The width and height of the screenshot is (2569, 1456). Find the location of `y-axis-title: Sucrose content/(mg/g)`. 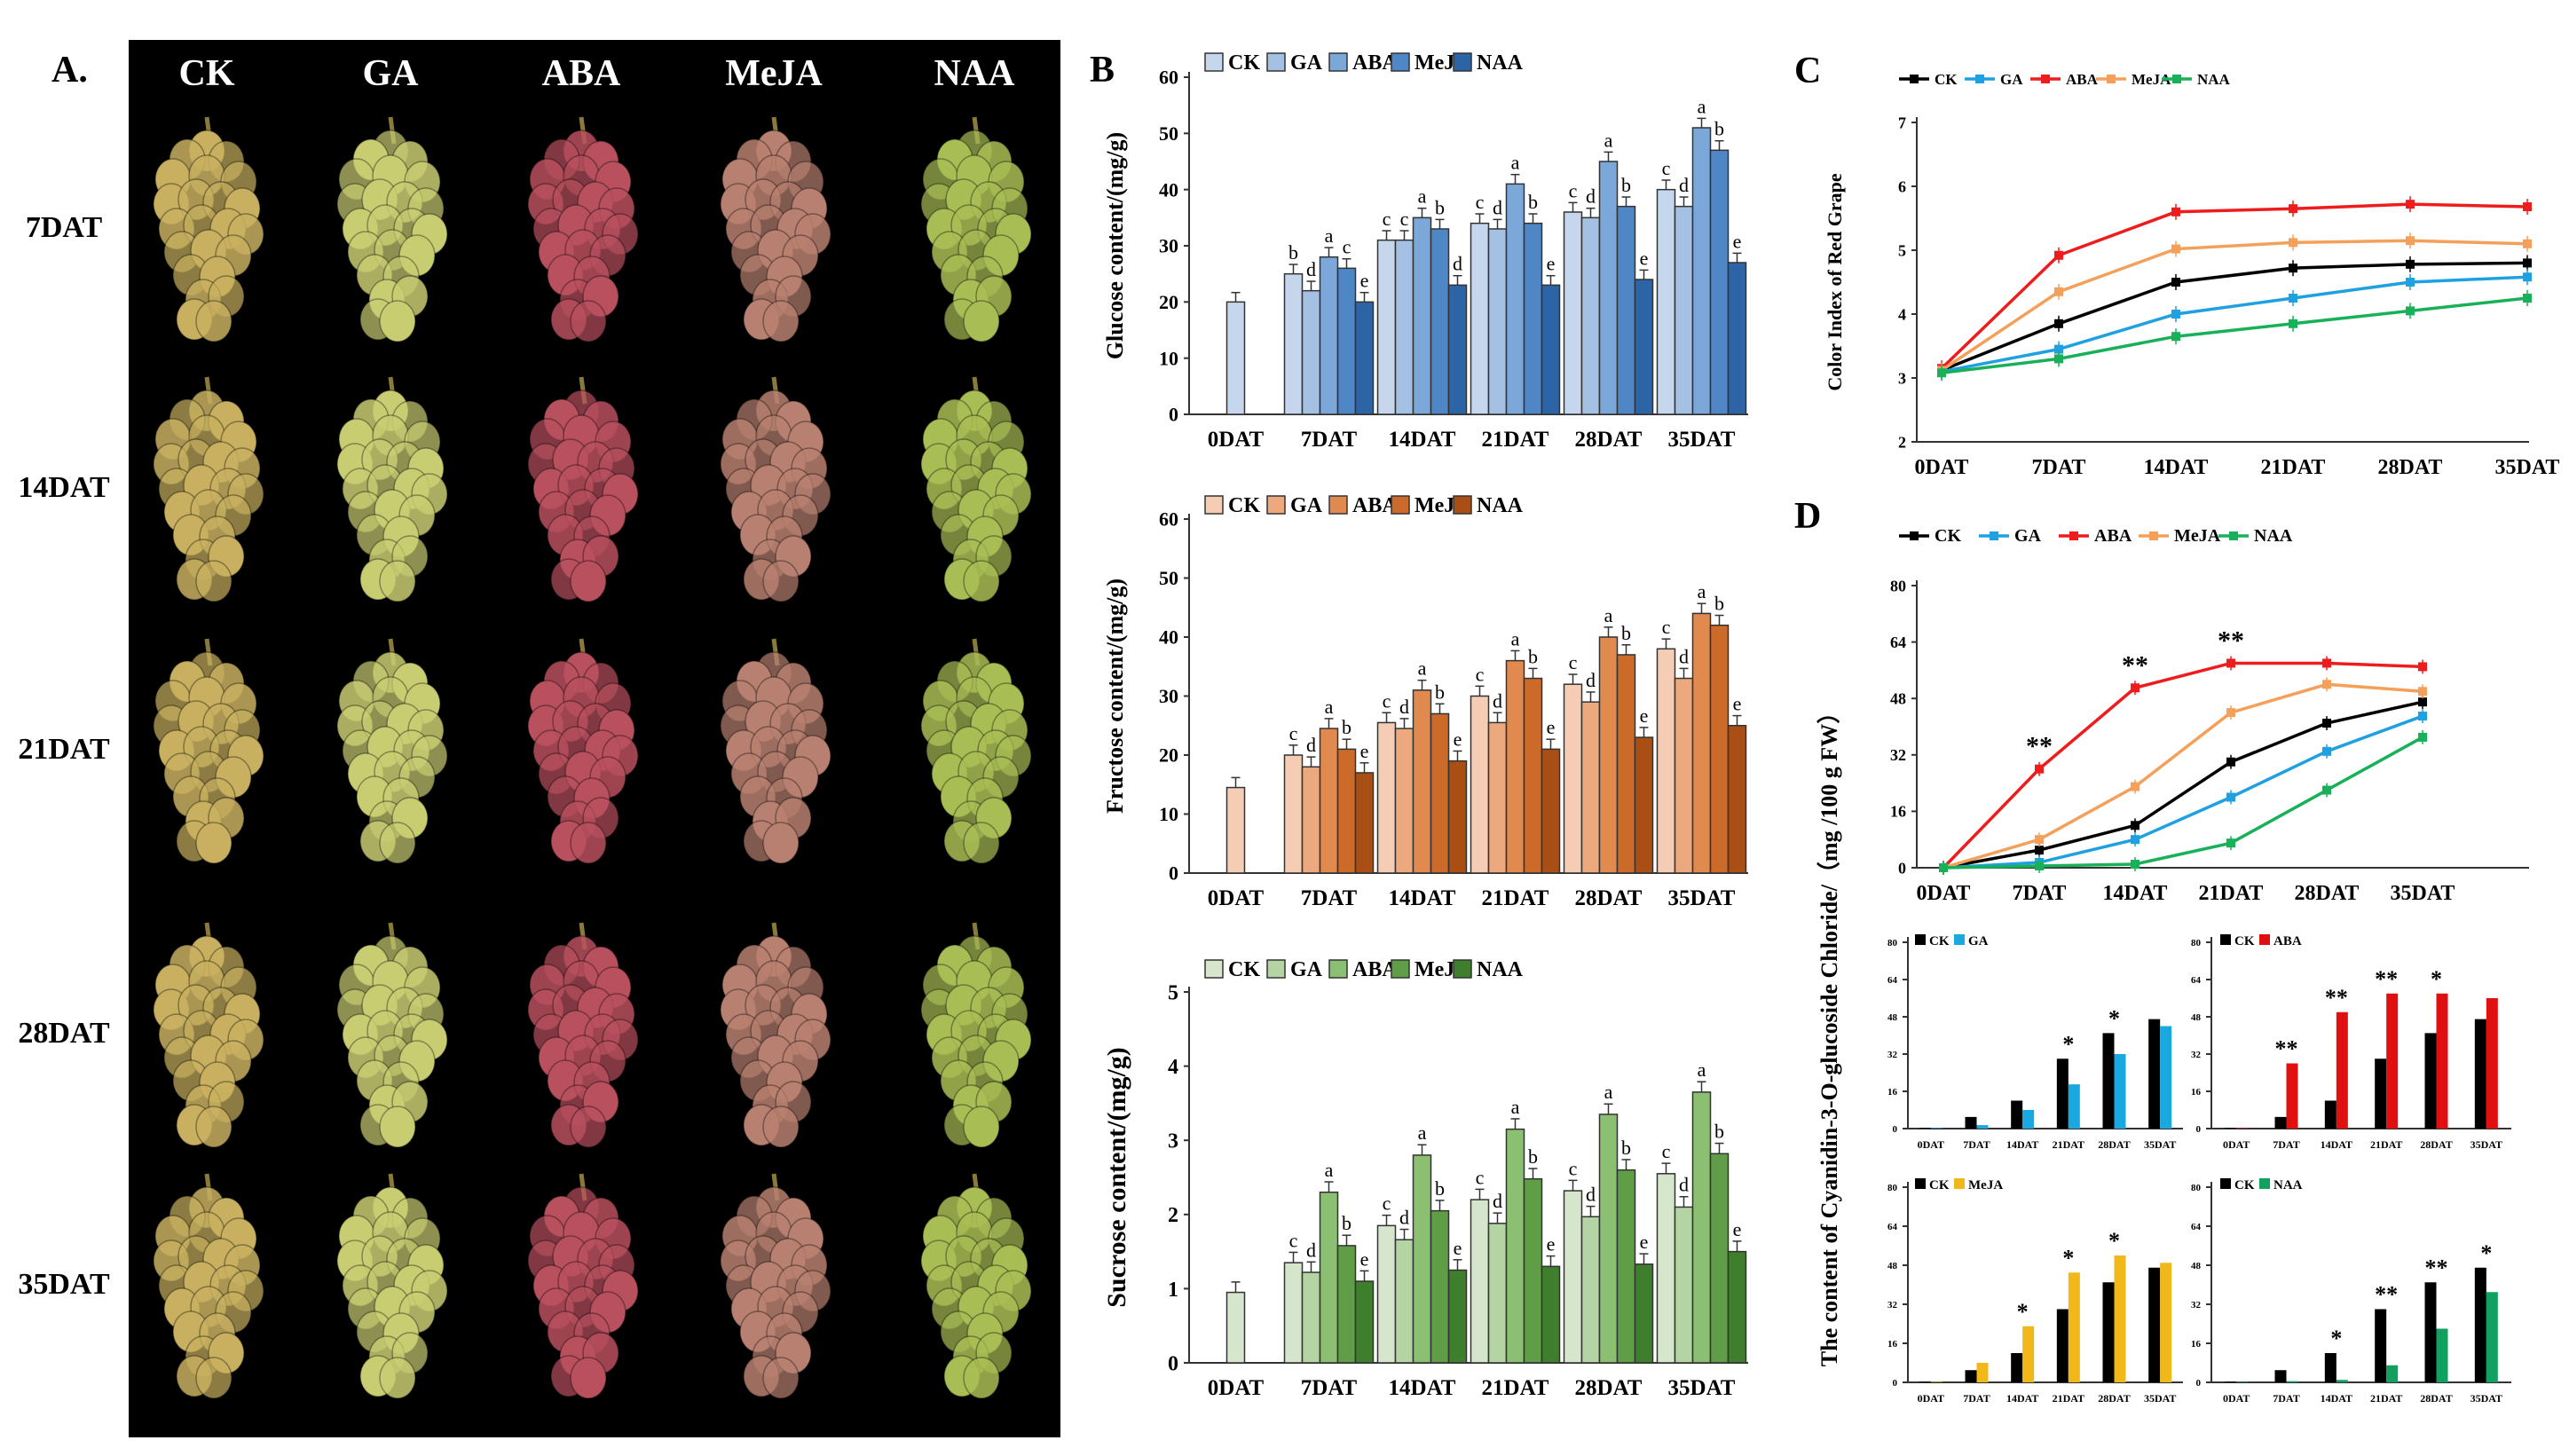

y-axis-title: Sucrose content/(mg/g) is located at coordinates (1116, 1177).